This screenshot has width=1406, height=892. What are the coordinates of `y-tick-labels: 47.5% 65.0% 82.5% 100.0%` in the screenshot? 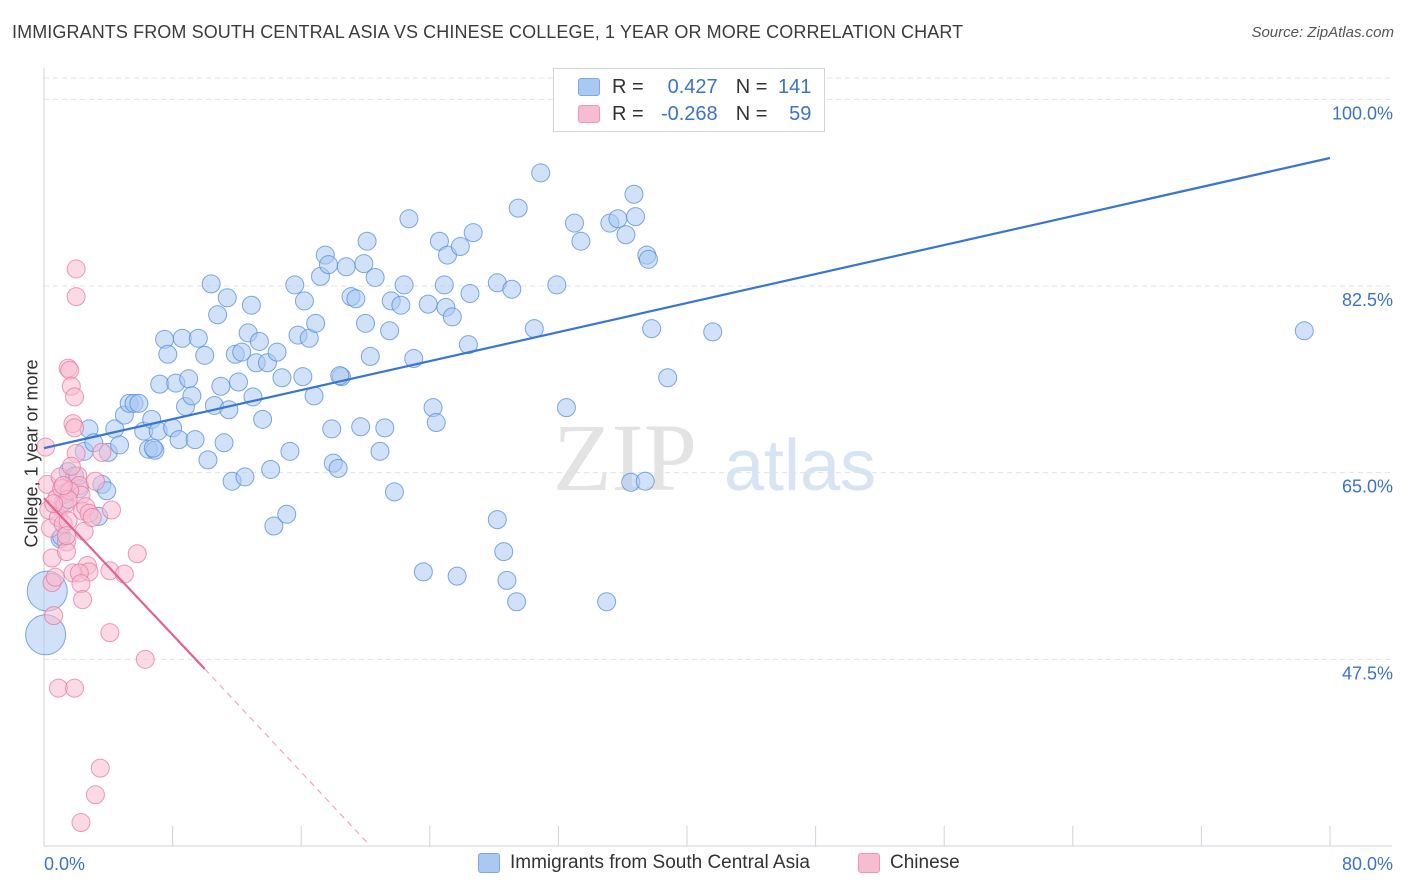 It's located at (1362, 393).